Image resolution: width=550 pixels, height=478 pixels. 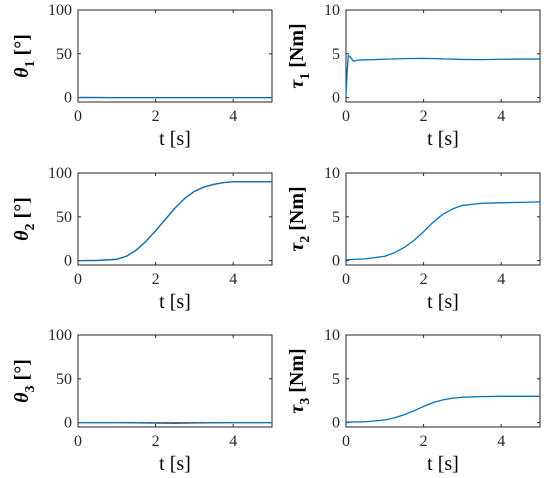 I want to click on y-axis-label: τ2 [Nm], so click(x=299, y=218).